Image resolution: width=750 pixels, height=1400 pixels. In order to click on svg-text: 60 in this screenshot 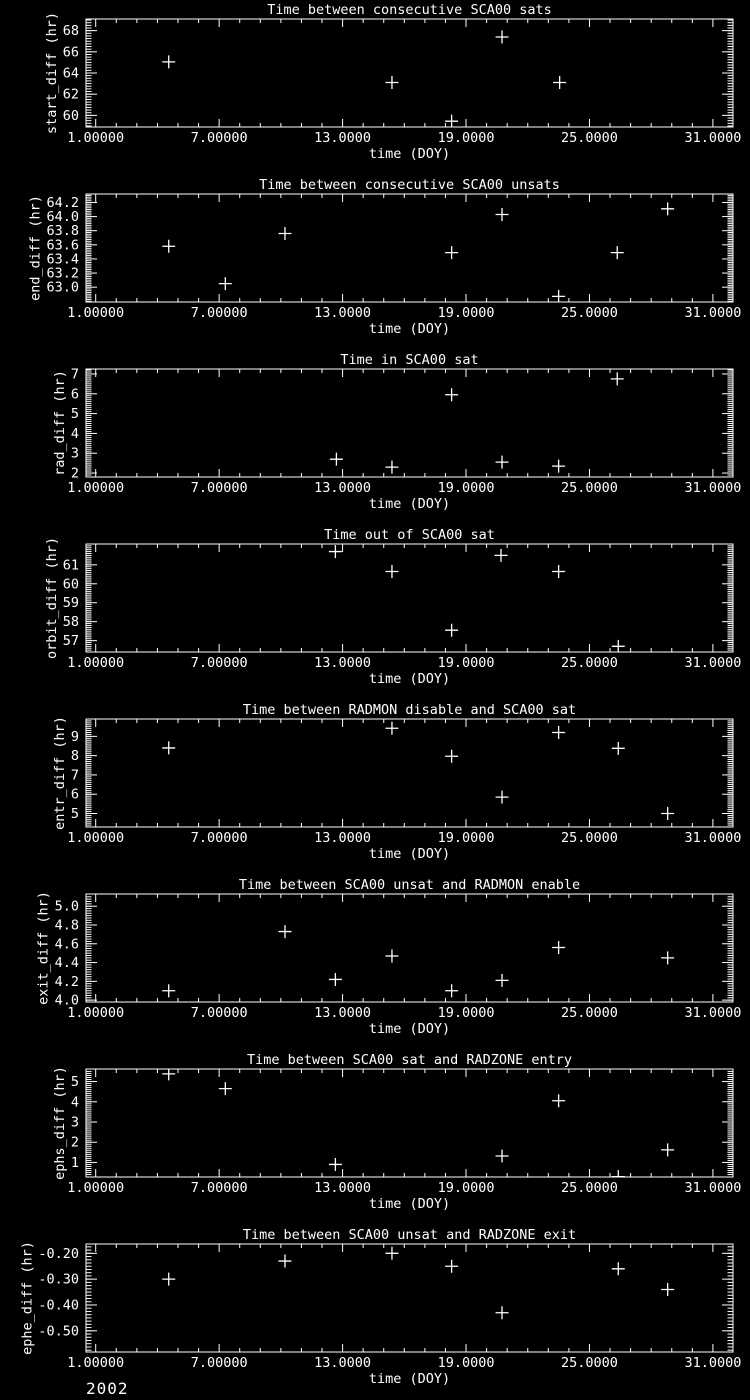, I will do `click(71, 584)`.